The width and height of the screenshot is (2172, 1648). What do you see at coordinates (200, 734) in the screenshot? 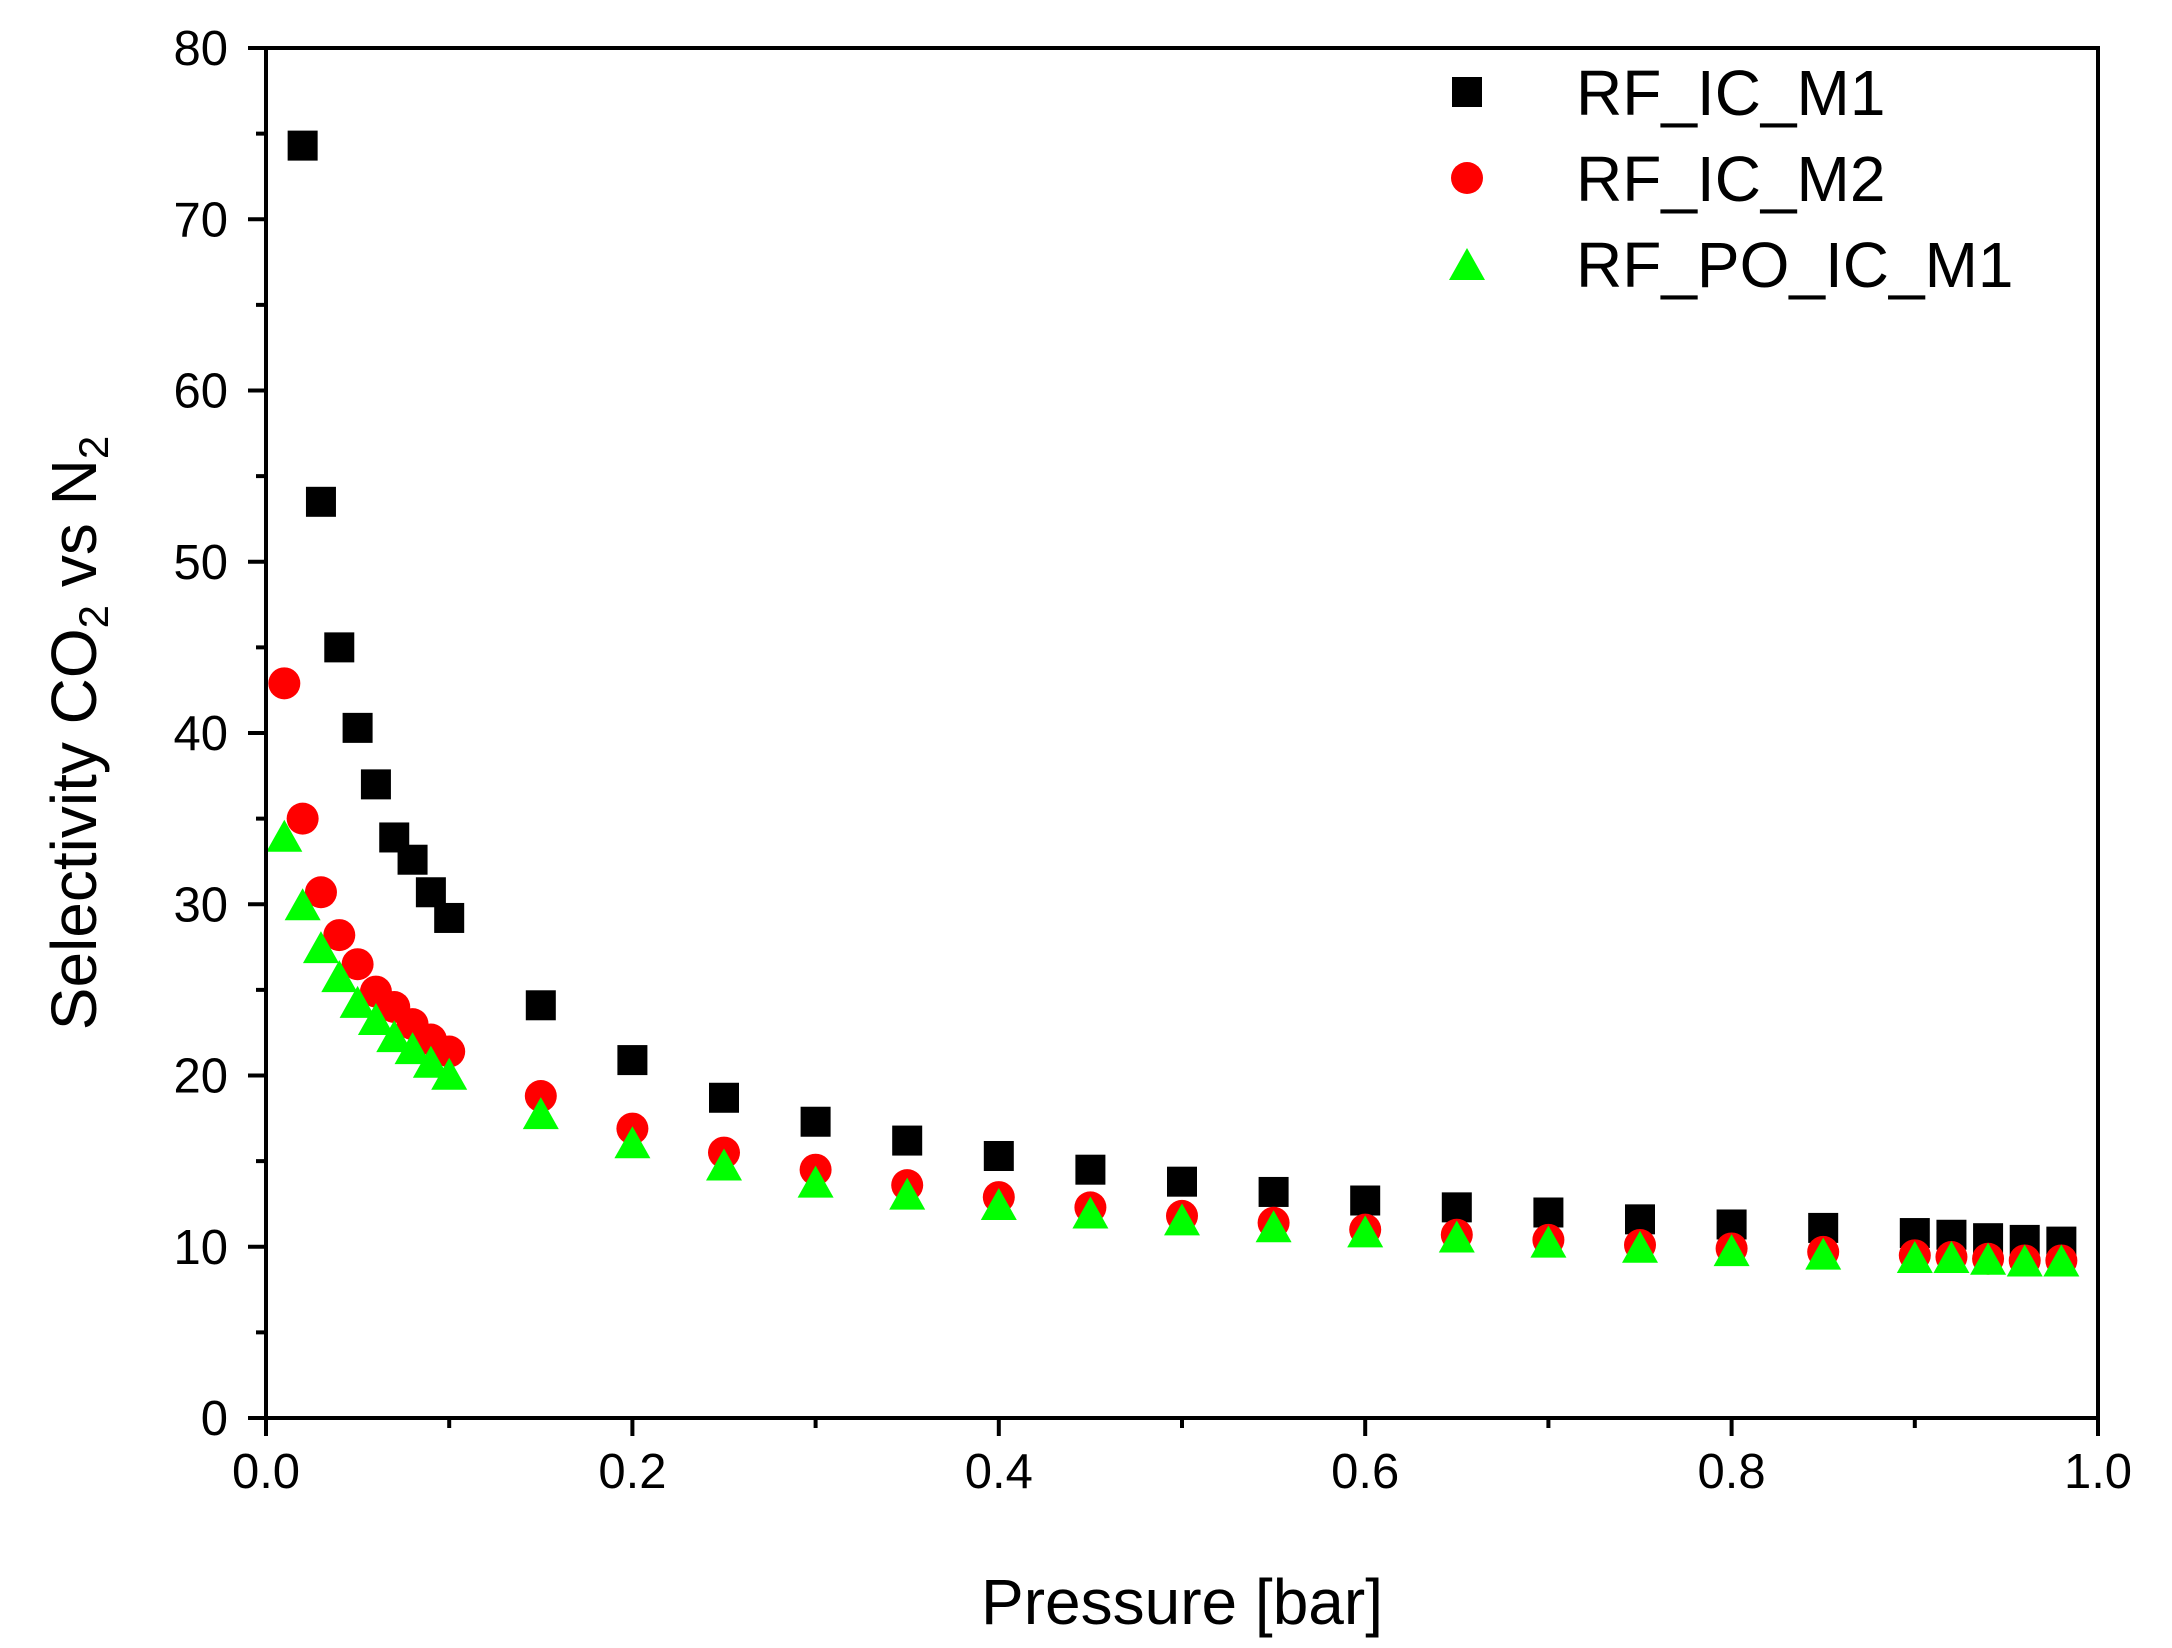
I see `y-tick-label: 40` at bounding box center [200, 734].